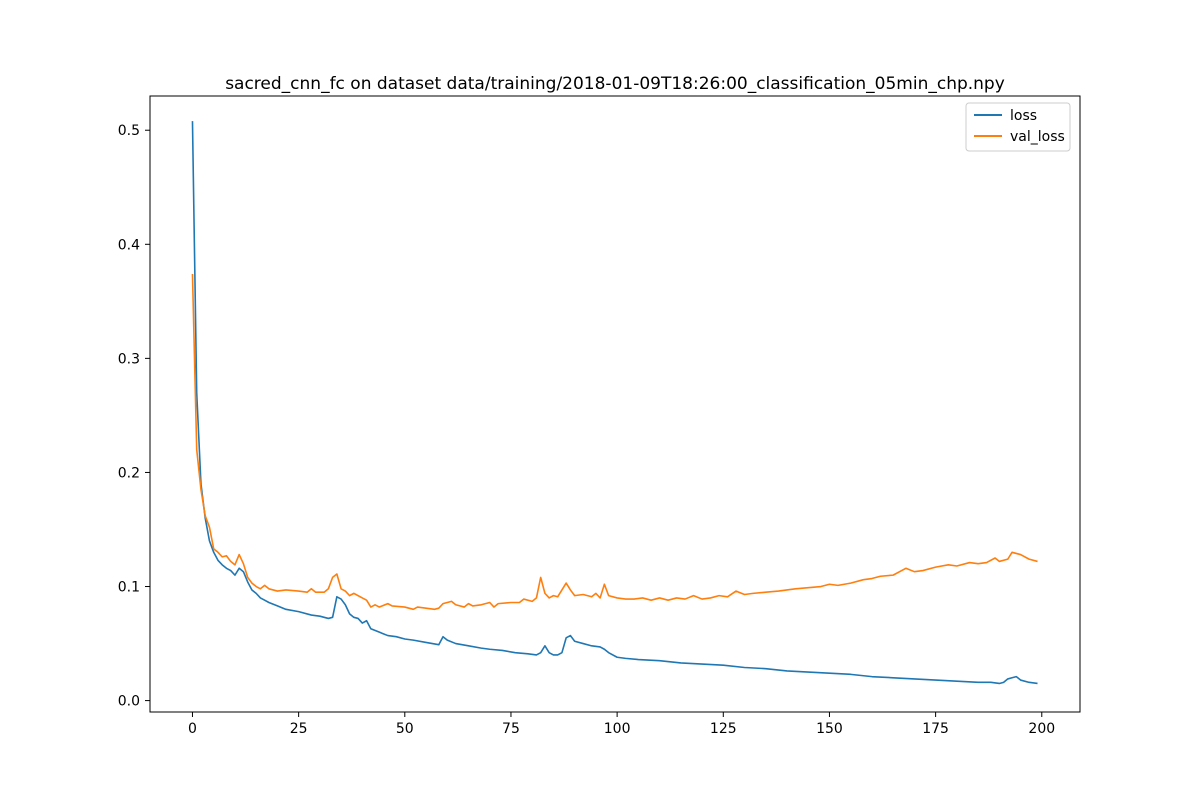  What do you see at coordinates (129, 473) in the screenshot?
I see `y-tick-label: 0.2` at bounding box center [129, 473].